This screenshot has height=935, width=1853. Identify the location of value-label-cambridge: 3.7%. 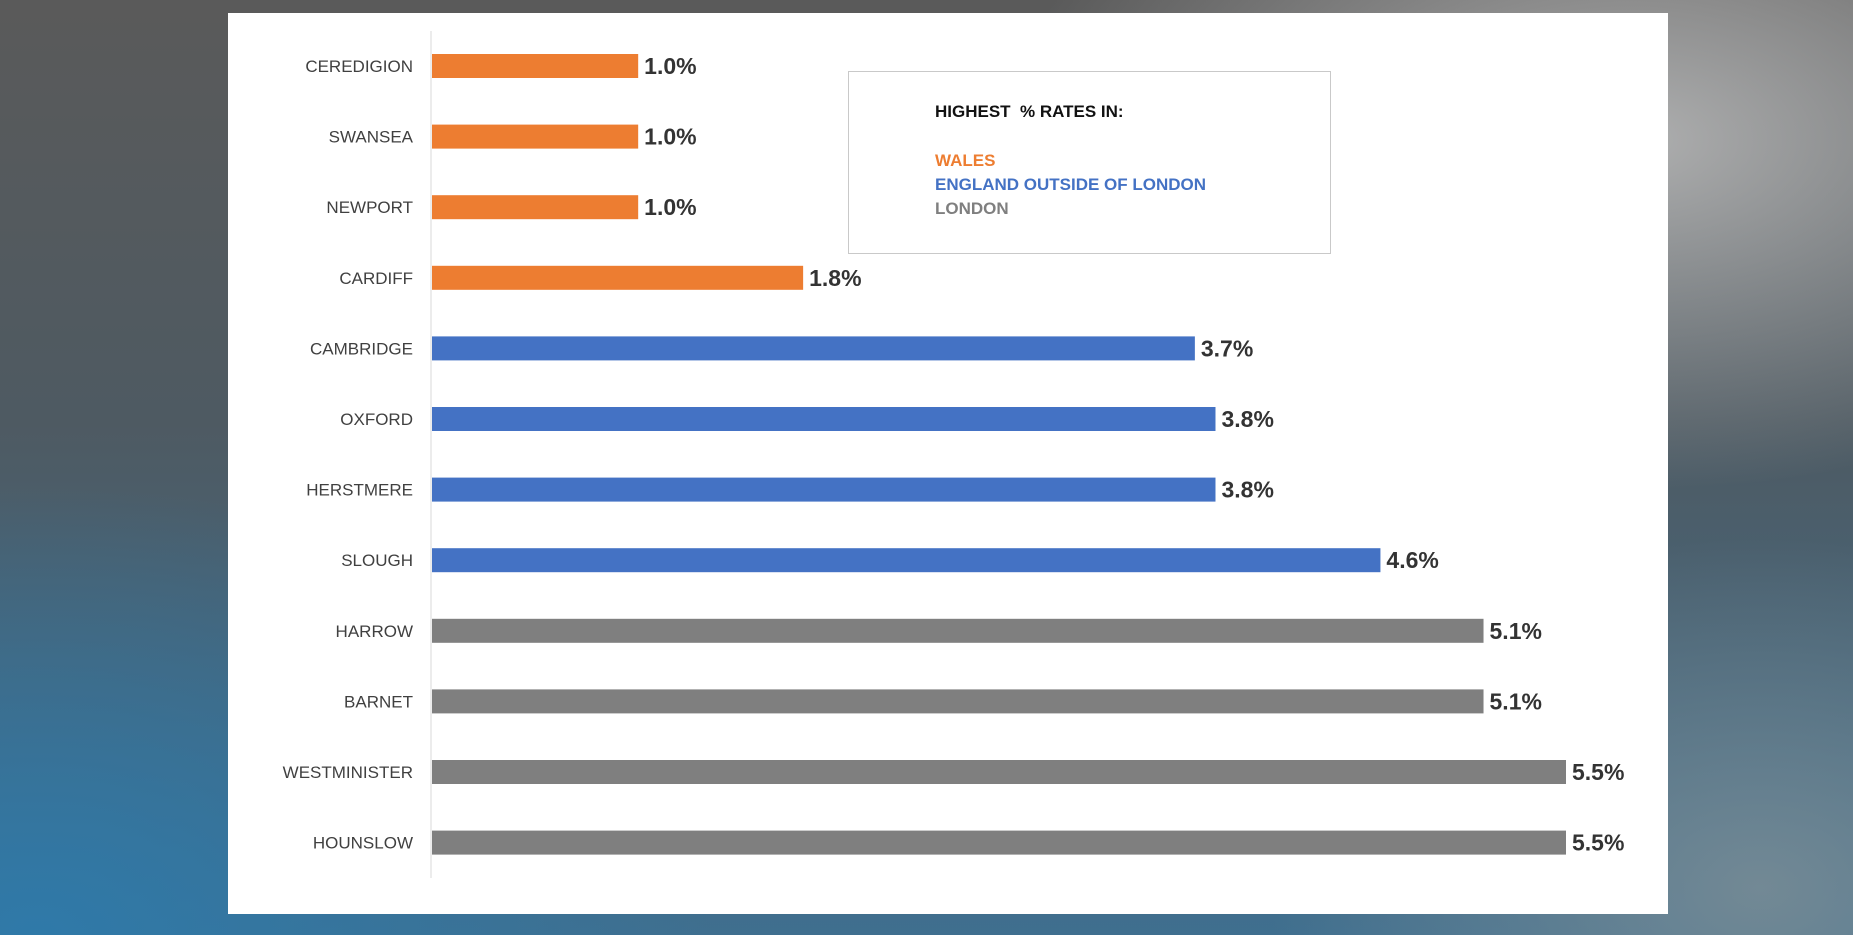
(1227, 348).